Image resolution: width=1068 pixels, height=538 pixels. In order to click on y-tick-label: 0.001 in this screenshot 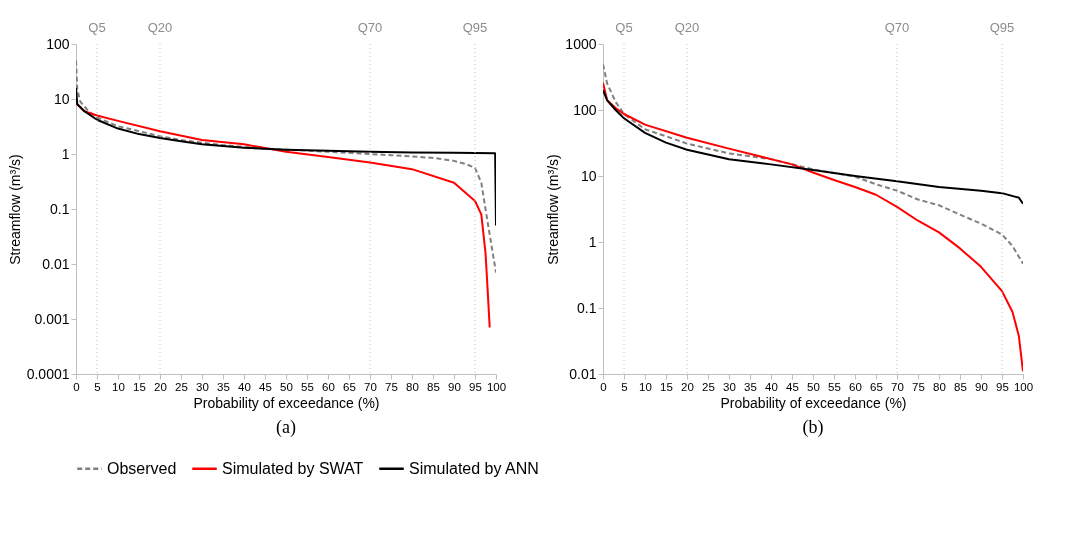, I will do `click(52, 318)`.